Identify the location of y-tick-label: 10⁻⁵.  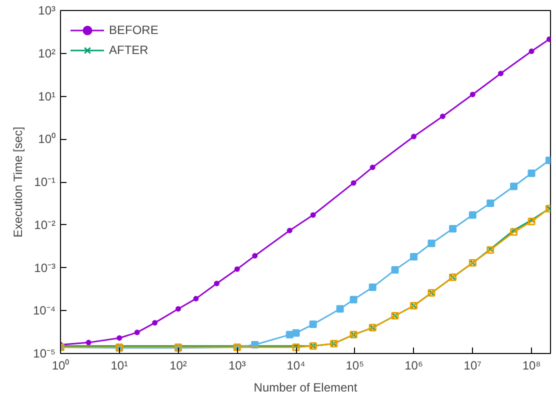
(44, 353).